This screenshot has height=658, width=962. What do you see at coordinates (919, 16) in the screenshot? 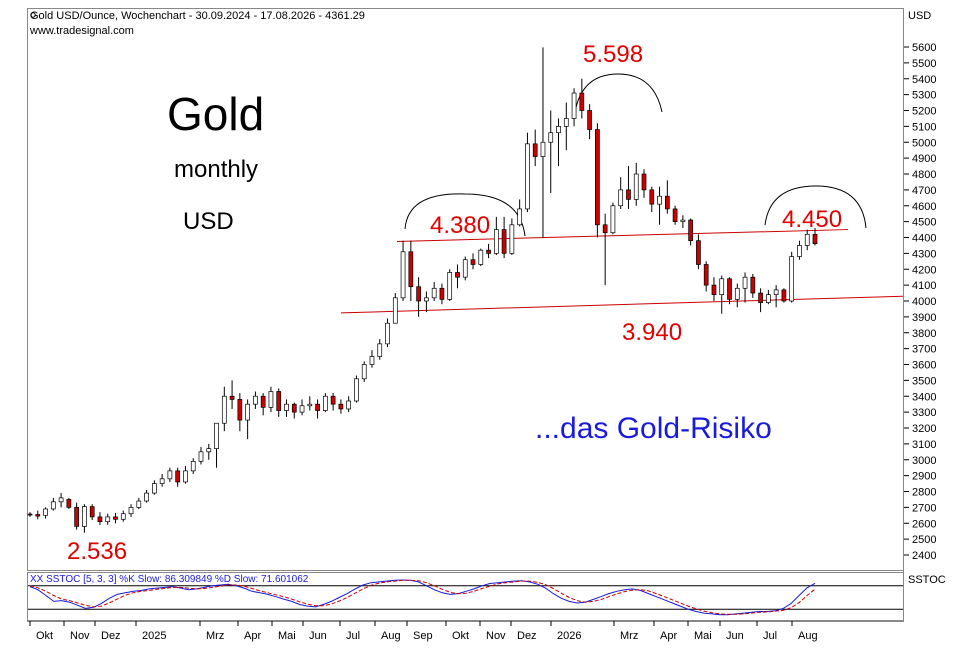
I see `price-axis-label: USD` at bounding box center [919, 16].